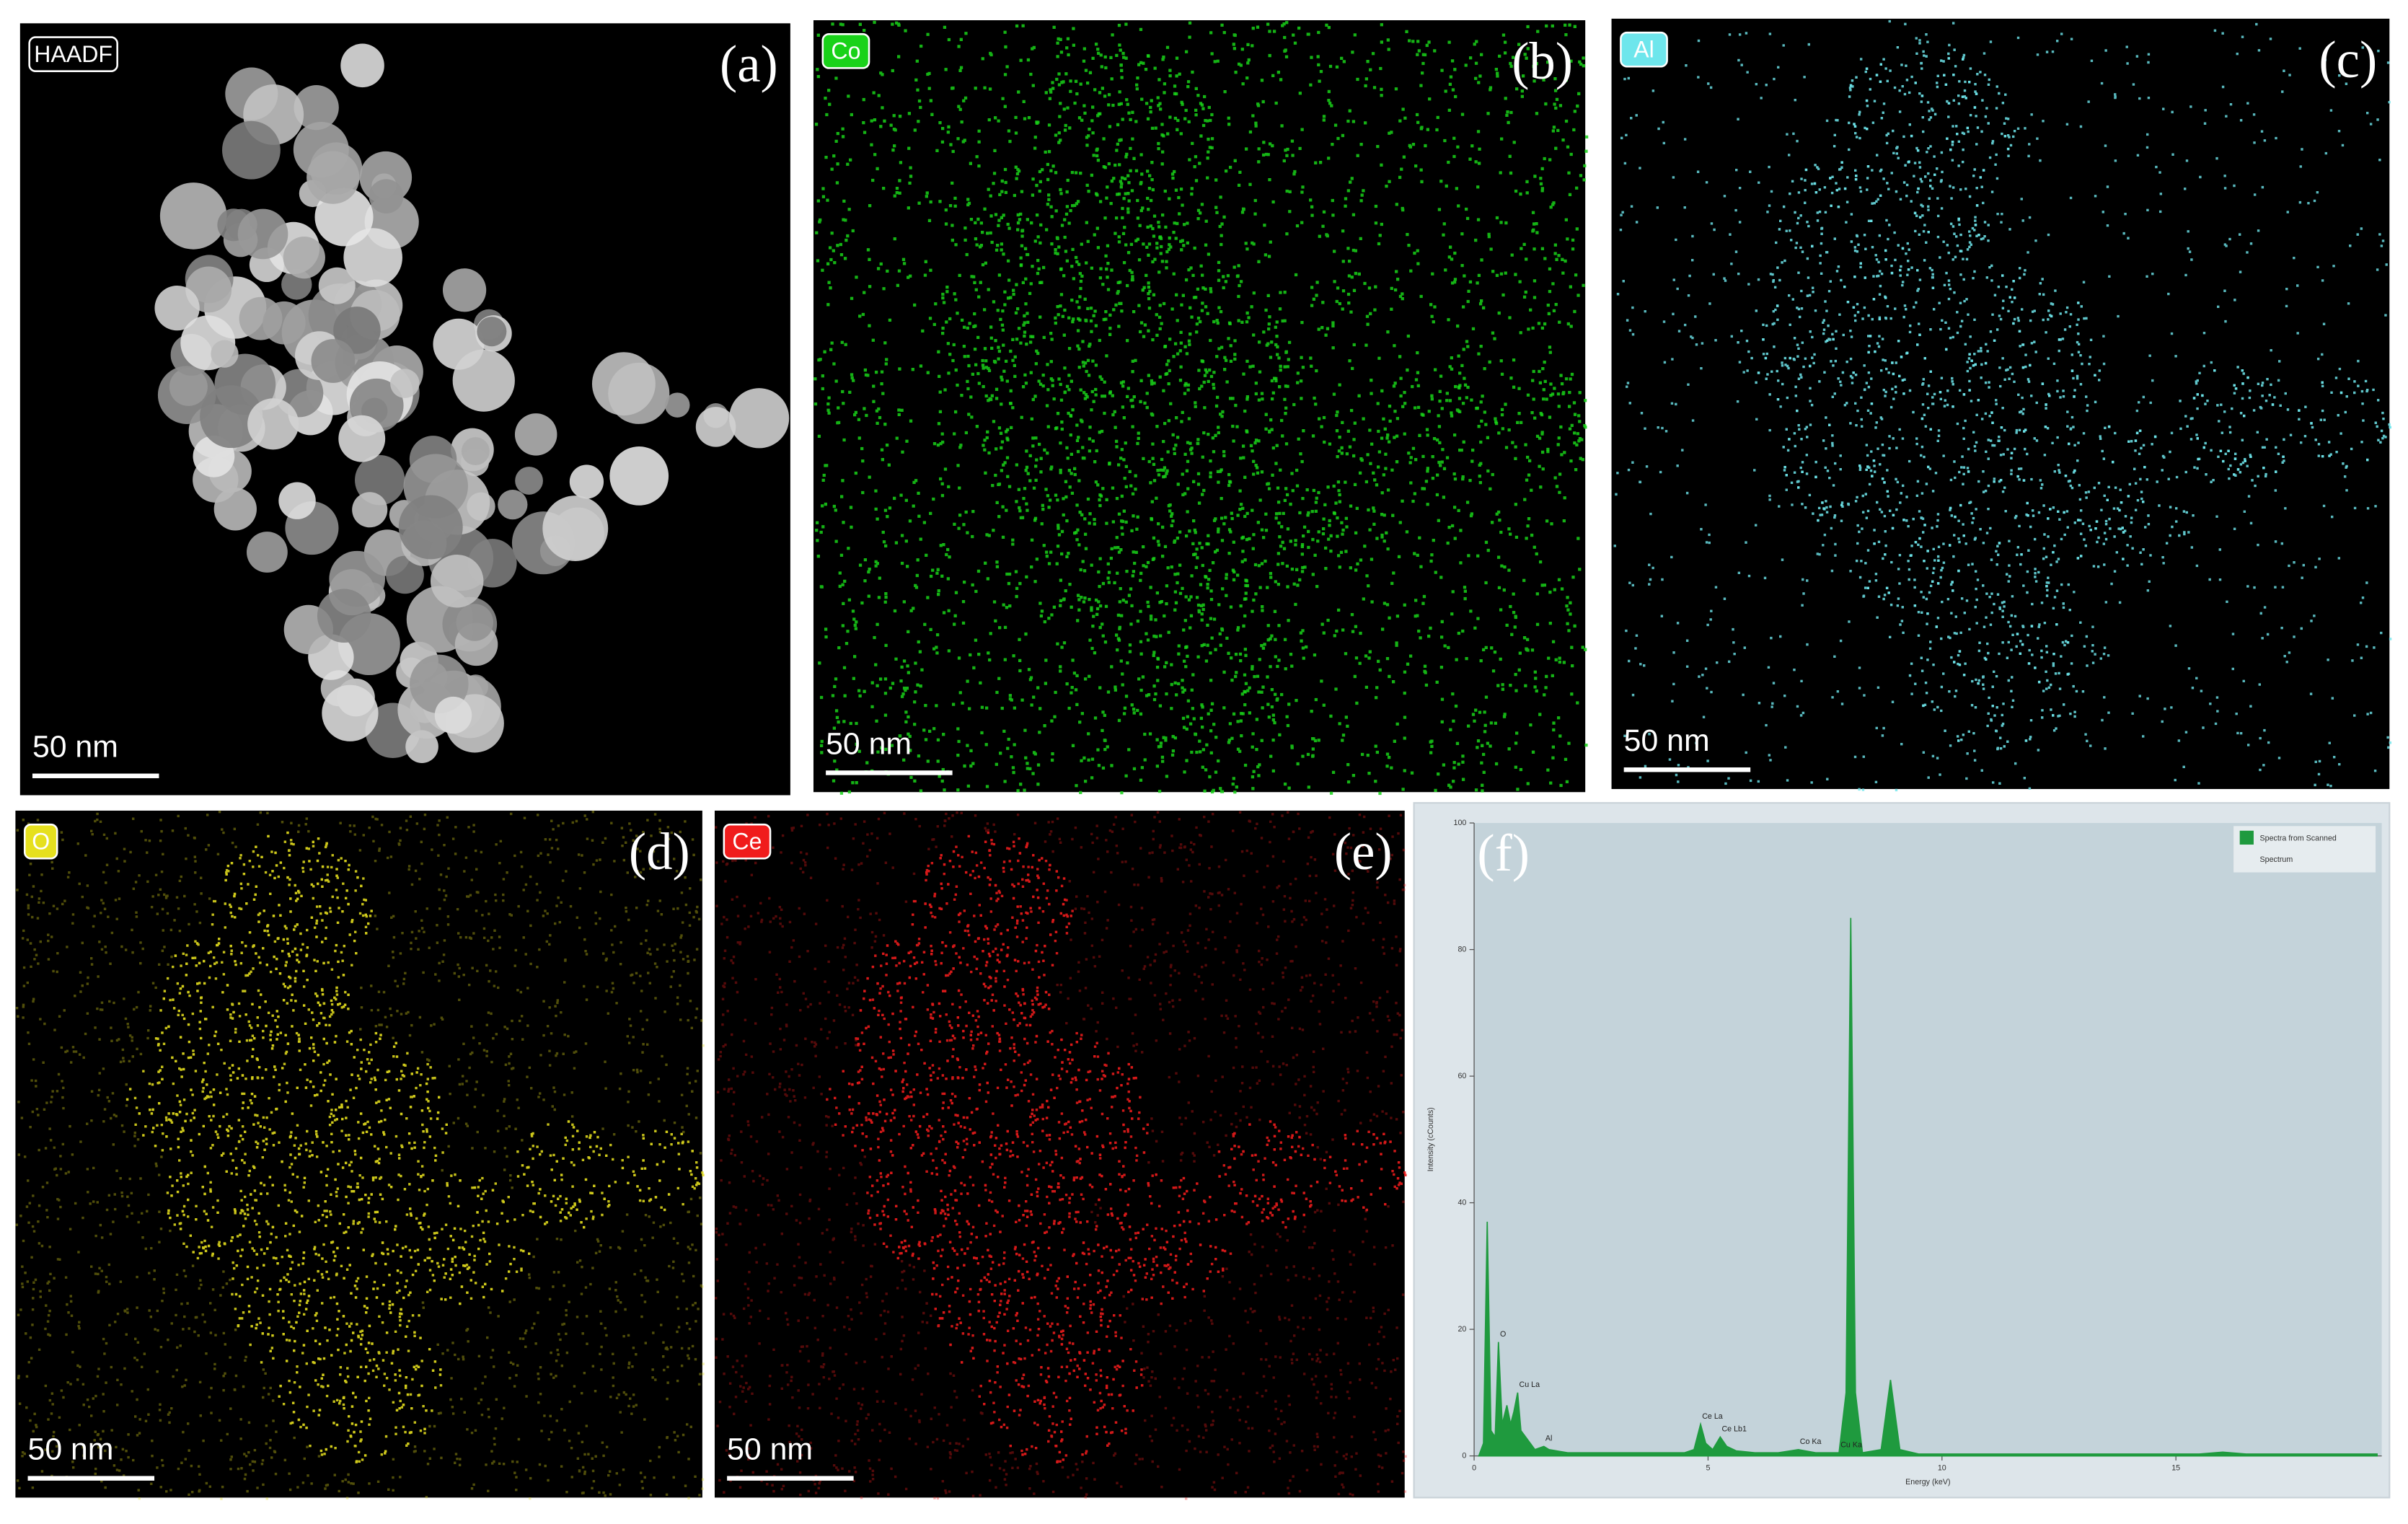  What do you see at coordinates (846, 50) in the screenshot?
I see `element-tag: Co` at bounding box center [846, 50].